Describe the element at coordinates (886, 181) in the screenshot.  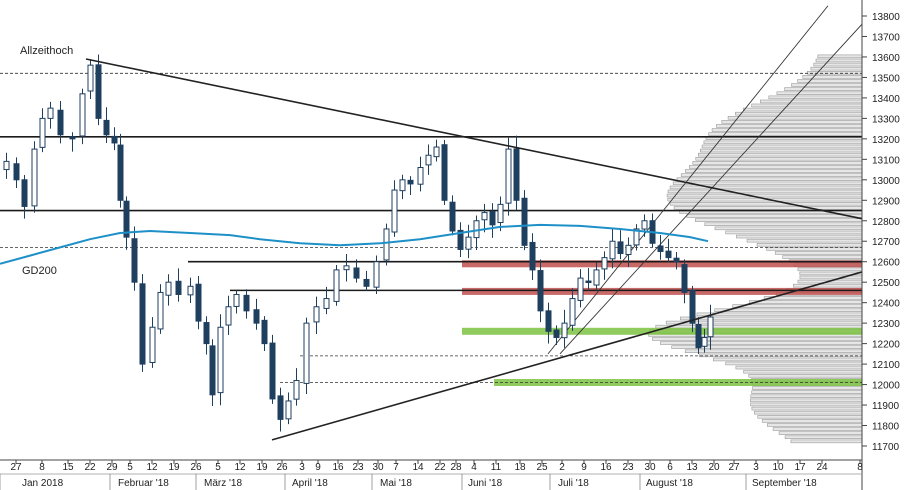
I see `y-tick-label: 13000` at that location.